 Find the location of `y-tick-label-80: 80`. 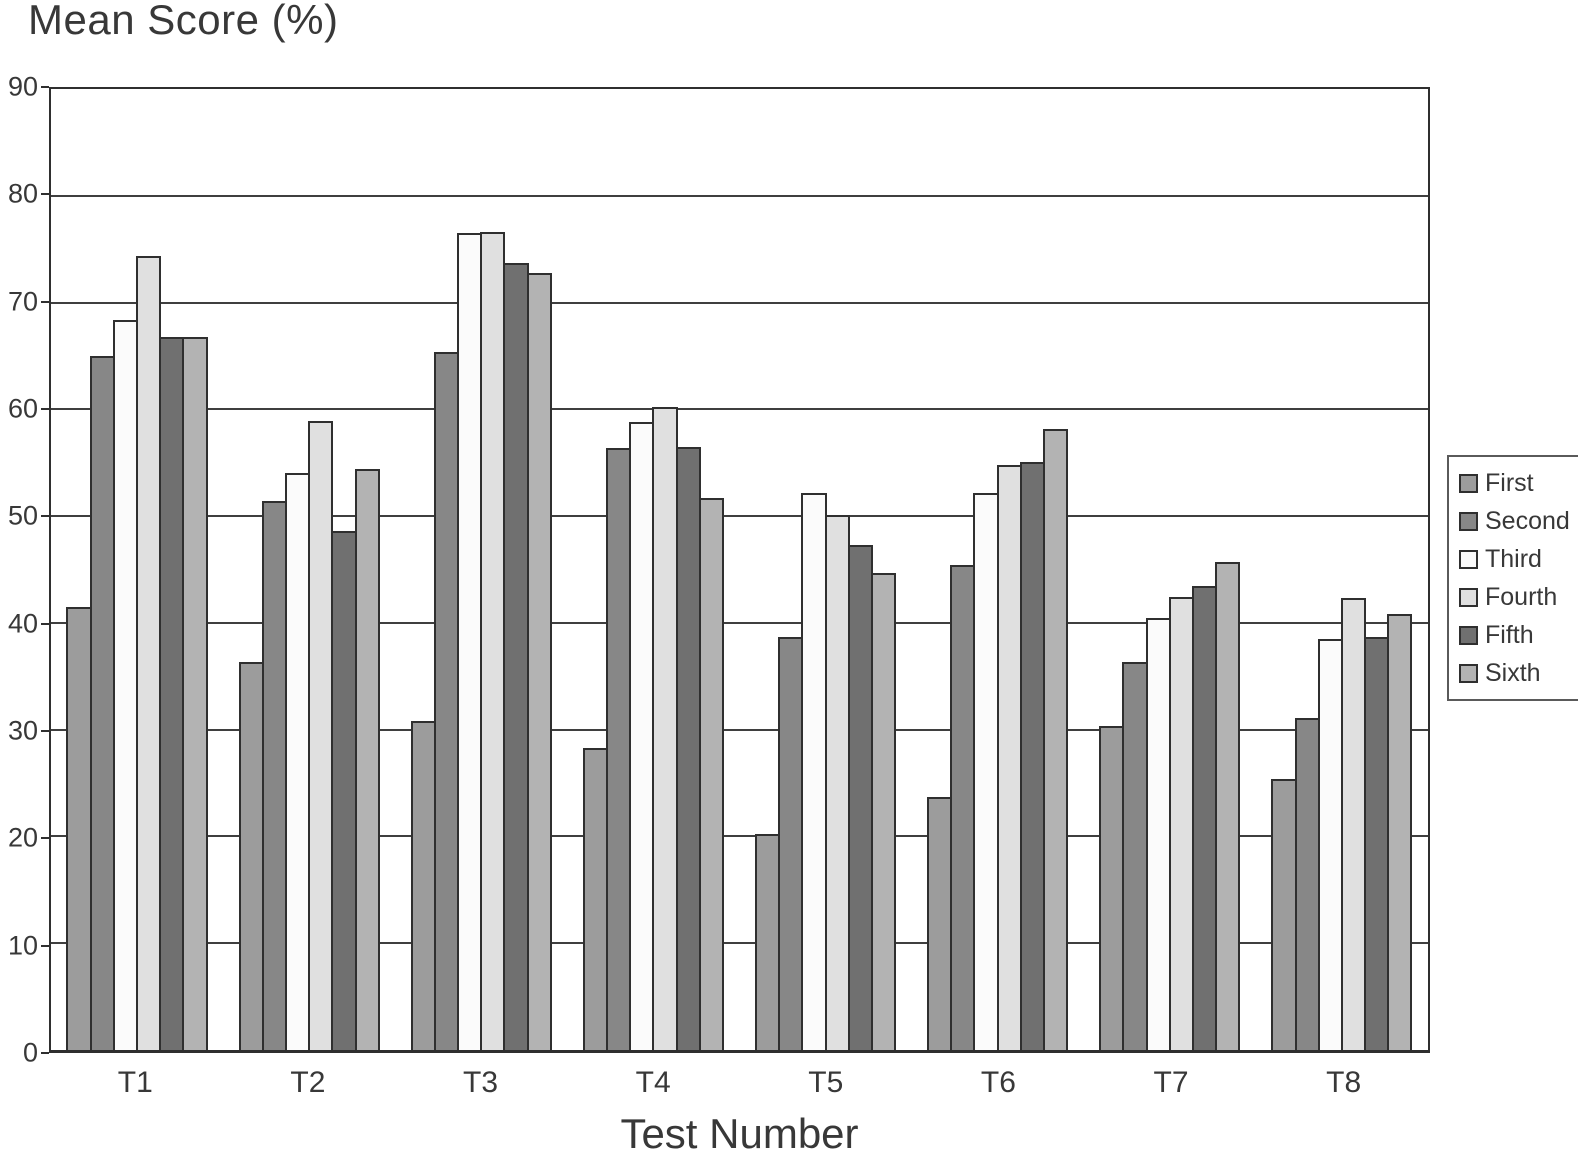

y-tick-label-80: 80 is located at coordinates (22, 193).